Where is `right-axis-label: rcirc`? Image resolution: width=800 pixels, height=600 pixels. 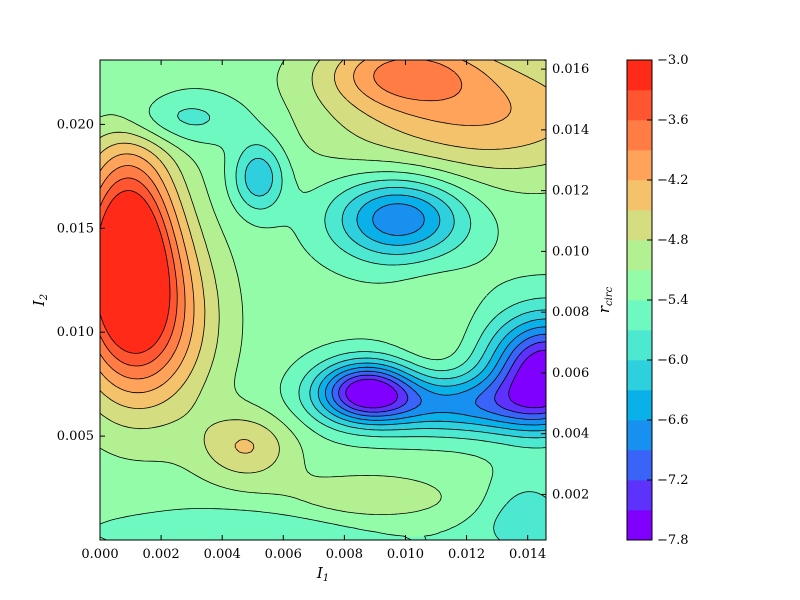 right-axis-label: rcirc is located at coordinates (605, 299).